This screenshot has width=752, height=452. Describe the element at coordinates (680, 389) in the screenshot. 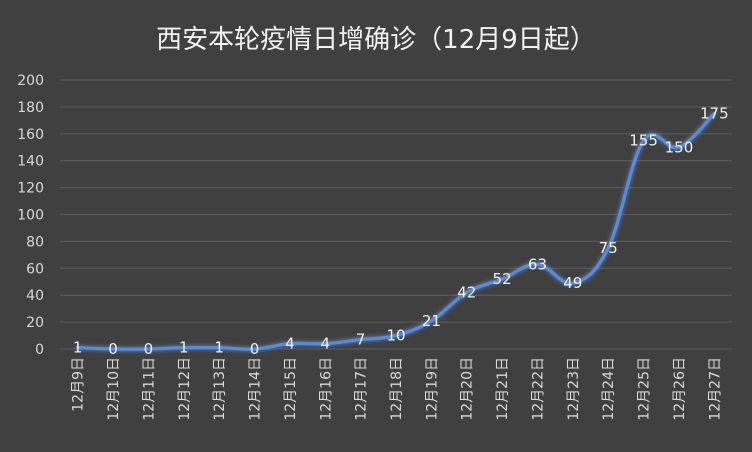

I see `x-tick-label: 12月26日` at that location.